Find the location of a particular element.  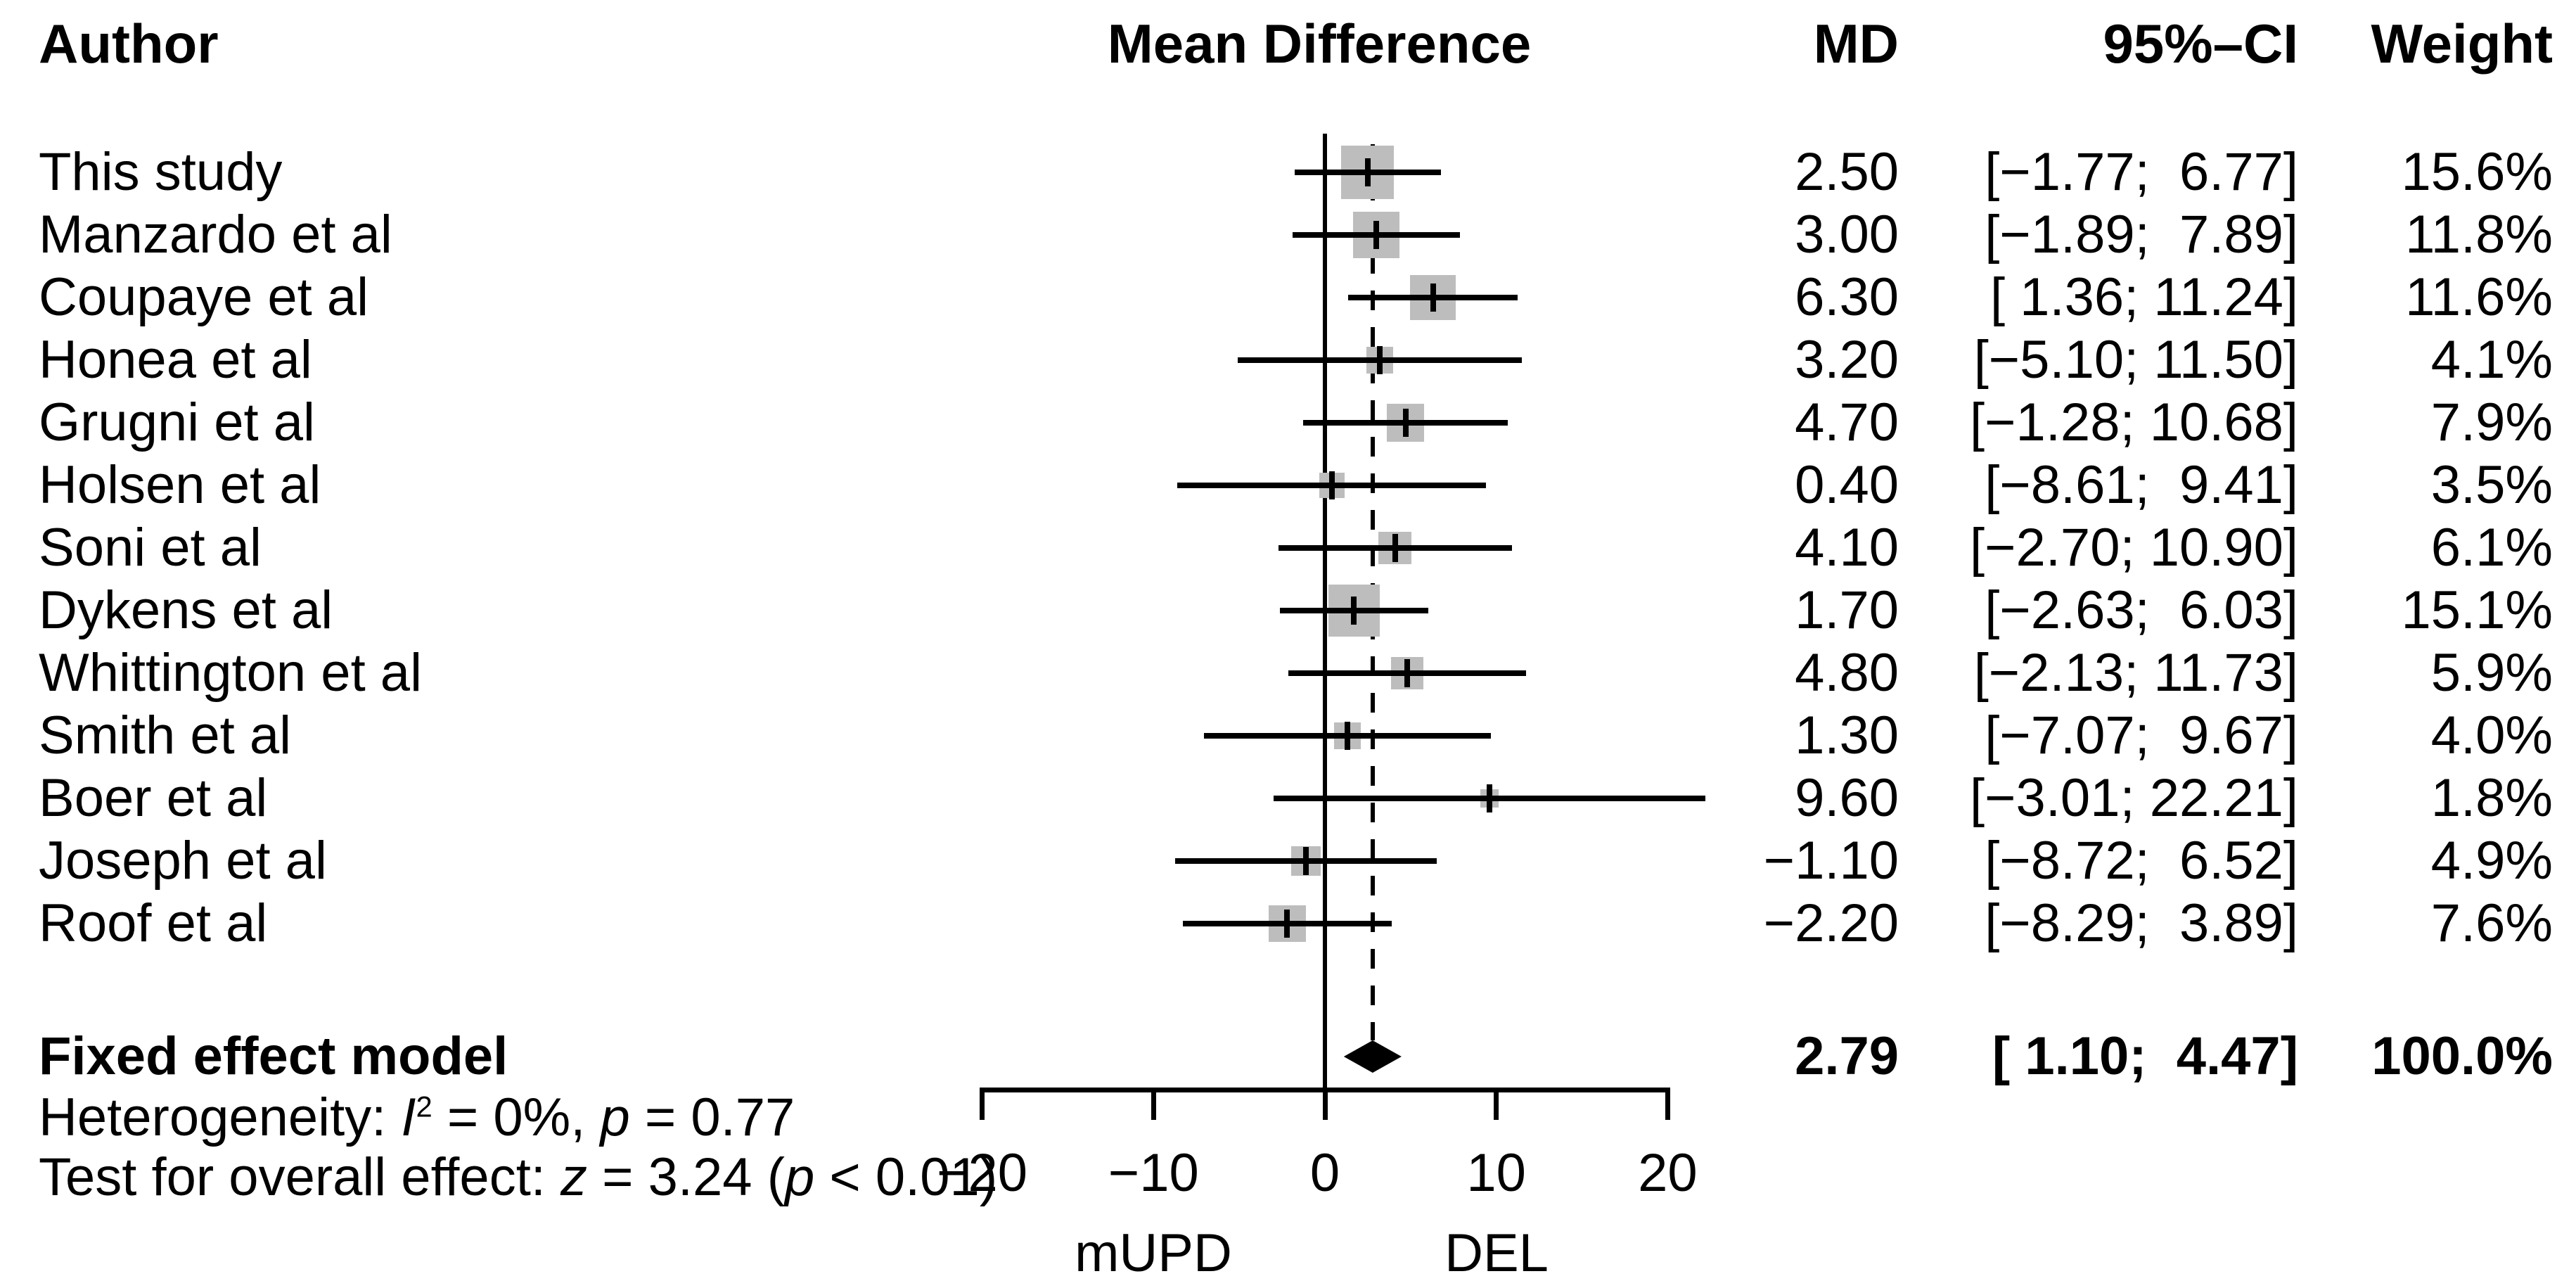

study-ci-value: [−8.29; 3.89] is located at coordinates (2141, 923).